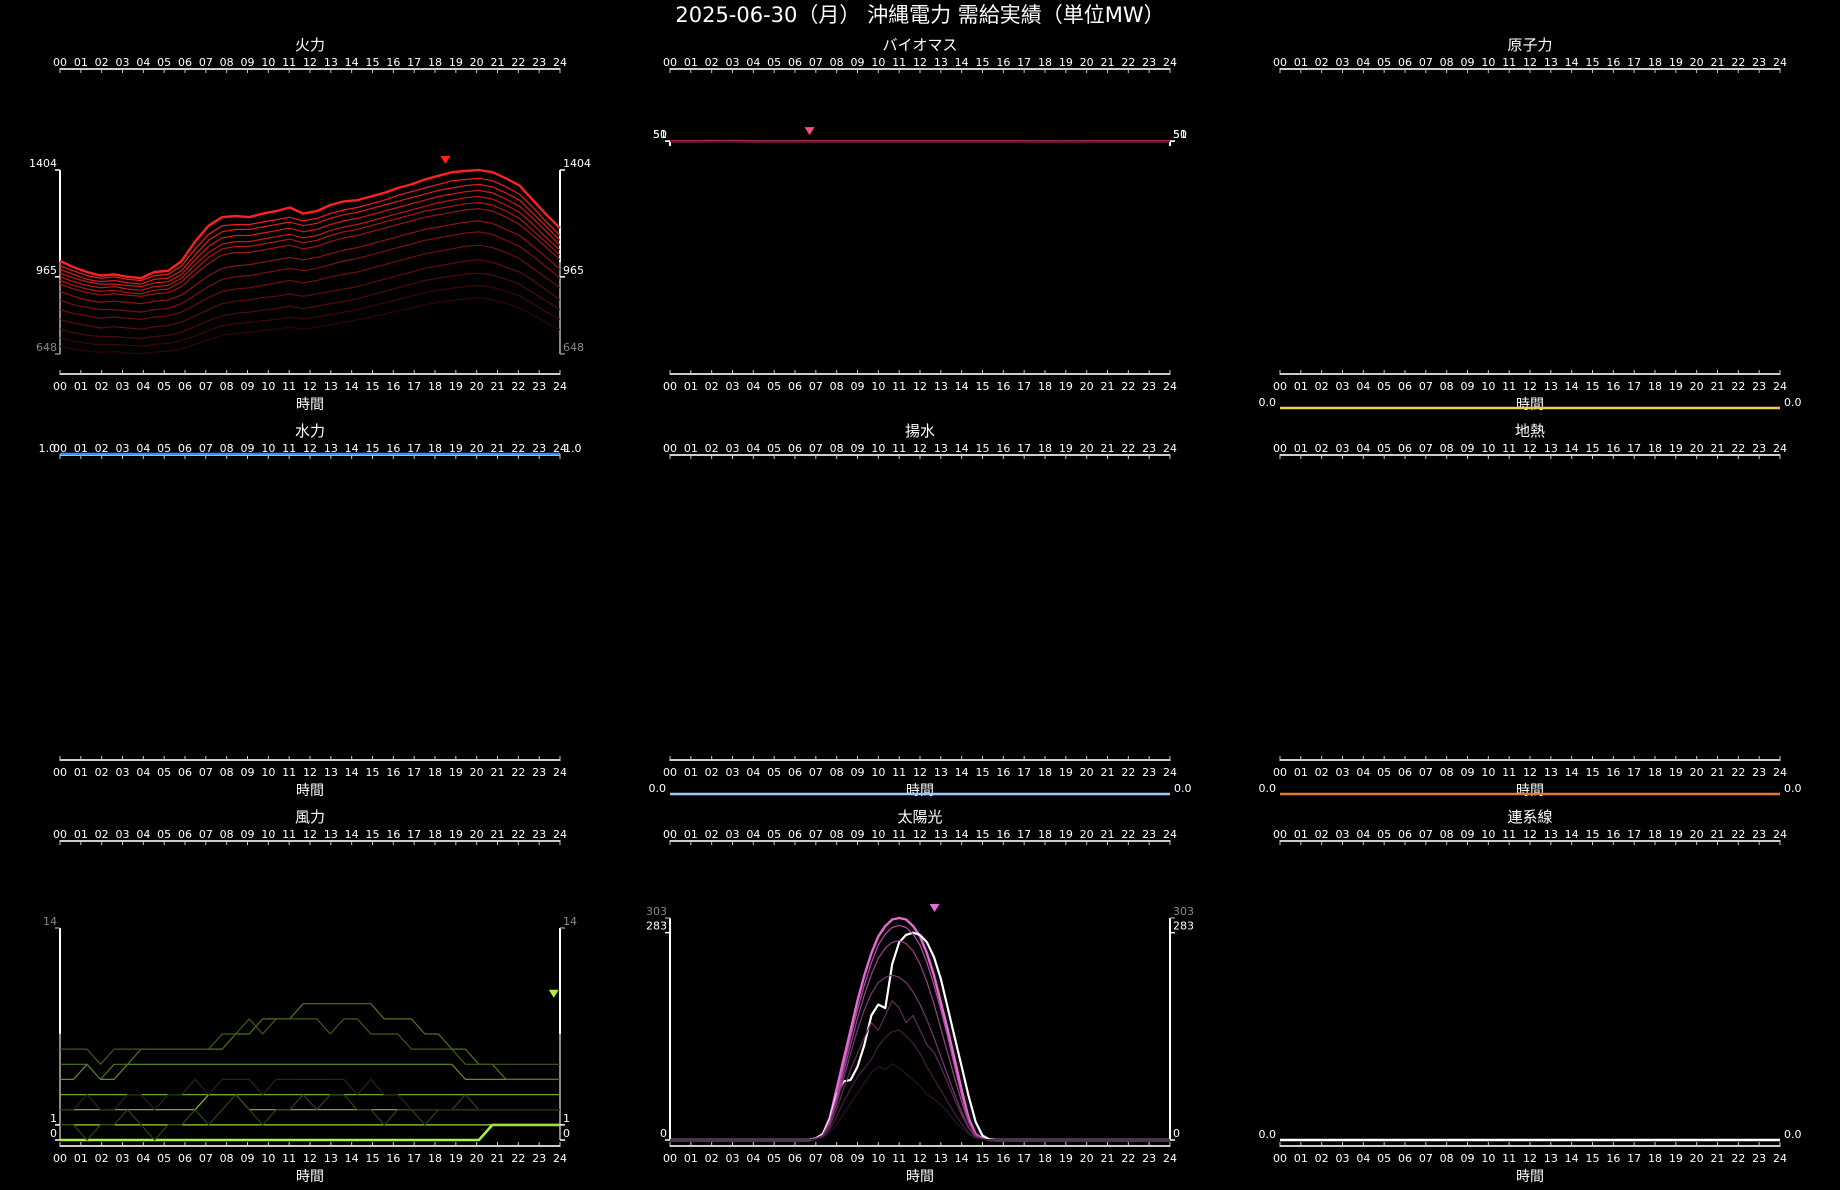 This screenshot has width=1840, height=1190. Describe the element at coordinates (837, 448) in the screenshot. I see `top-tick-label: 08` at that location.